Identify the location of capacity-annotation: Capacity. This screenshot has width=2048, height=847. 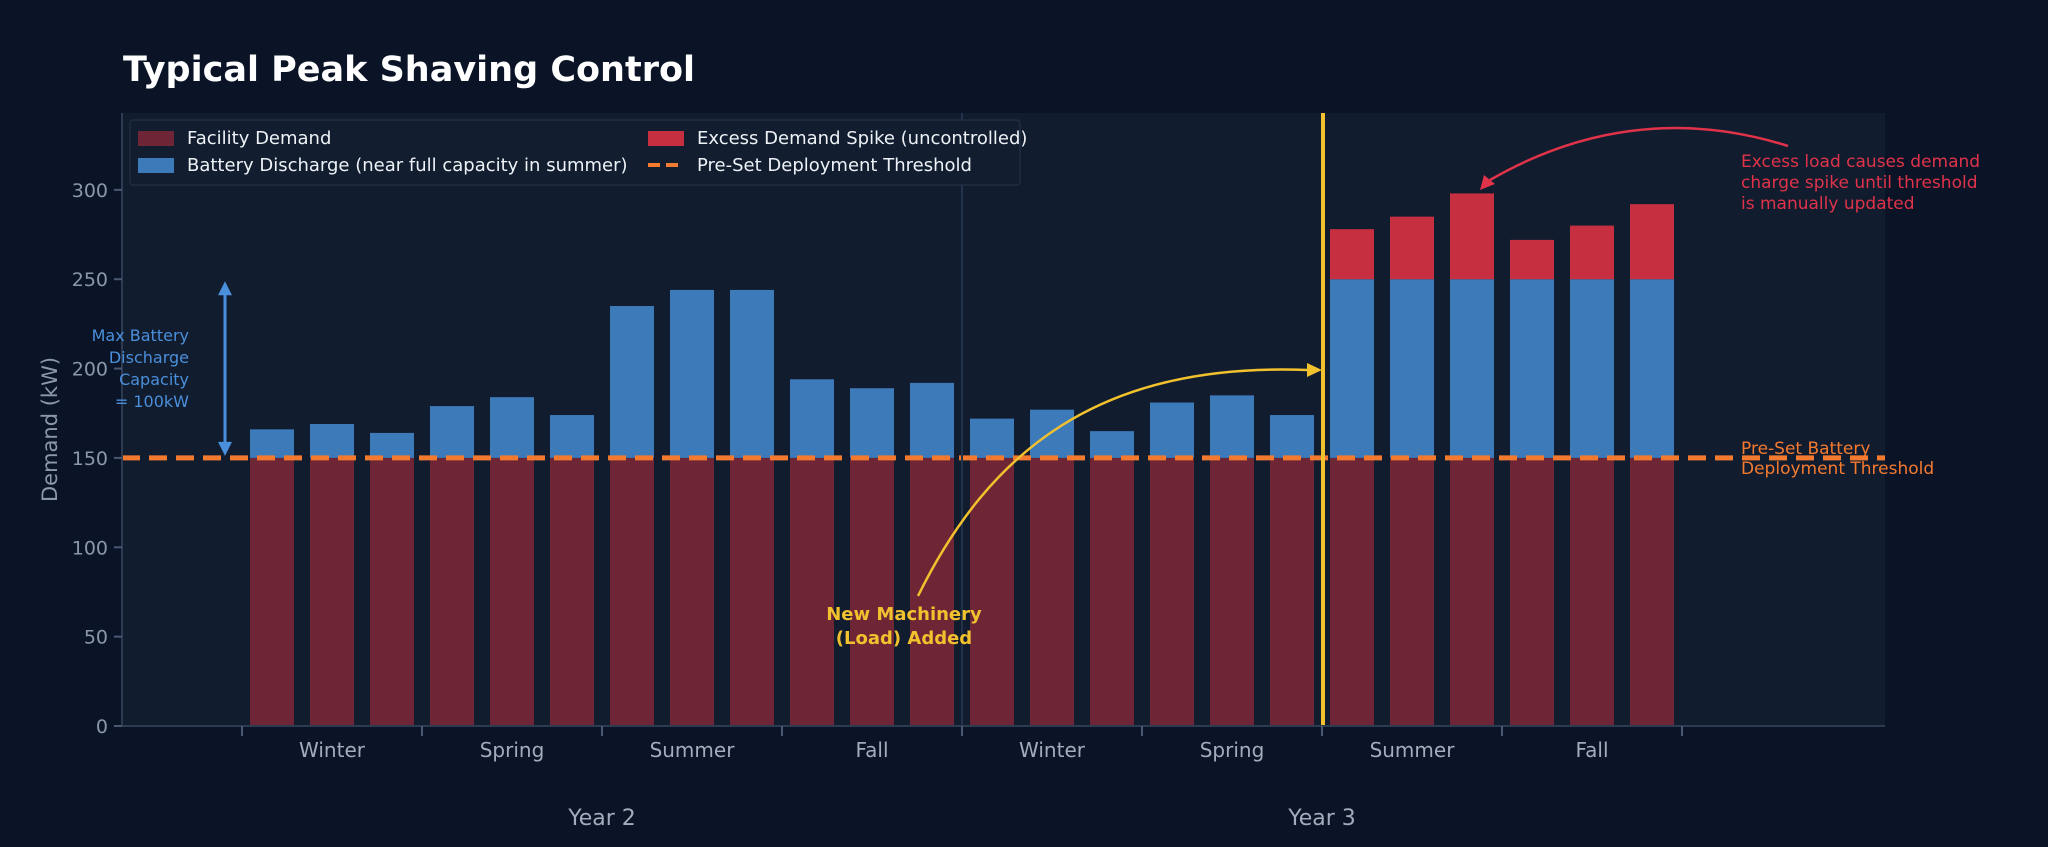
(154, 379).